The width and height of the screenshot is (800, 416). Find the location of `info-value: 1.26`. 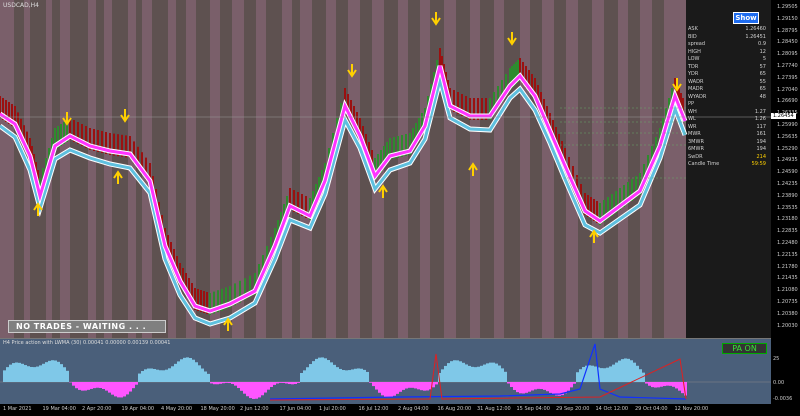

info-value: 1.26 is located at coordinates (760, 119).